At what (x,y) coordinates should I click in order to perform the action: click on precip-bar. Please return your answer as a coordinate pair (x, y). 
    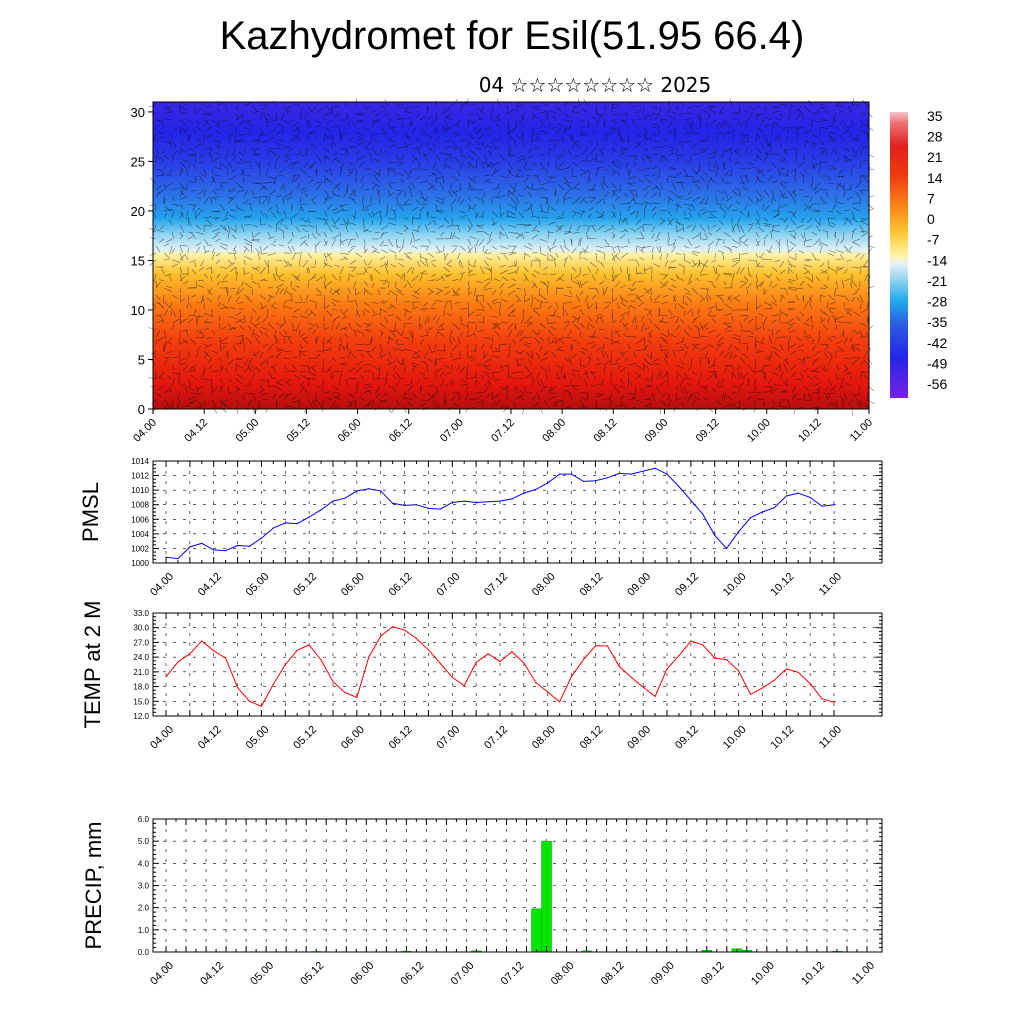
    Looking at the image, I should click on (536, 930).